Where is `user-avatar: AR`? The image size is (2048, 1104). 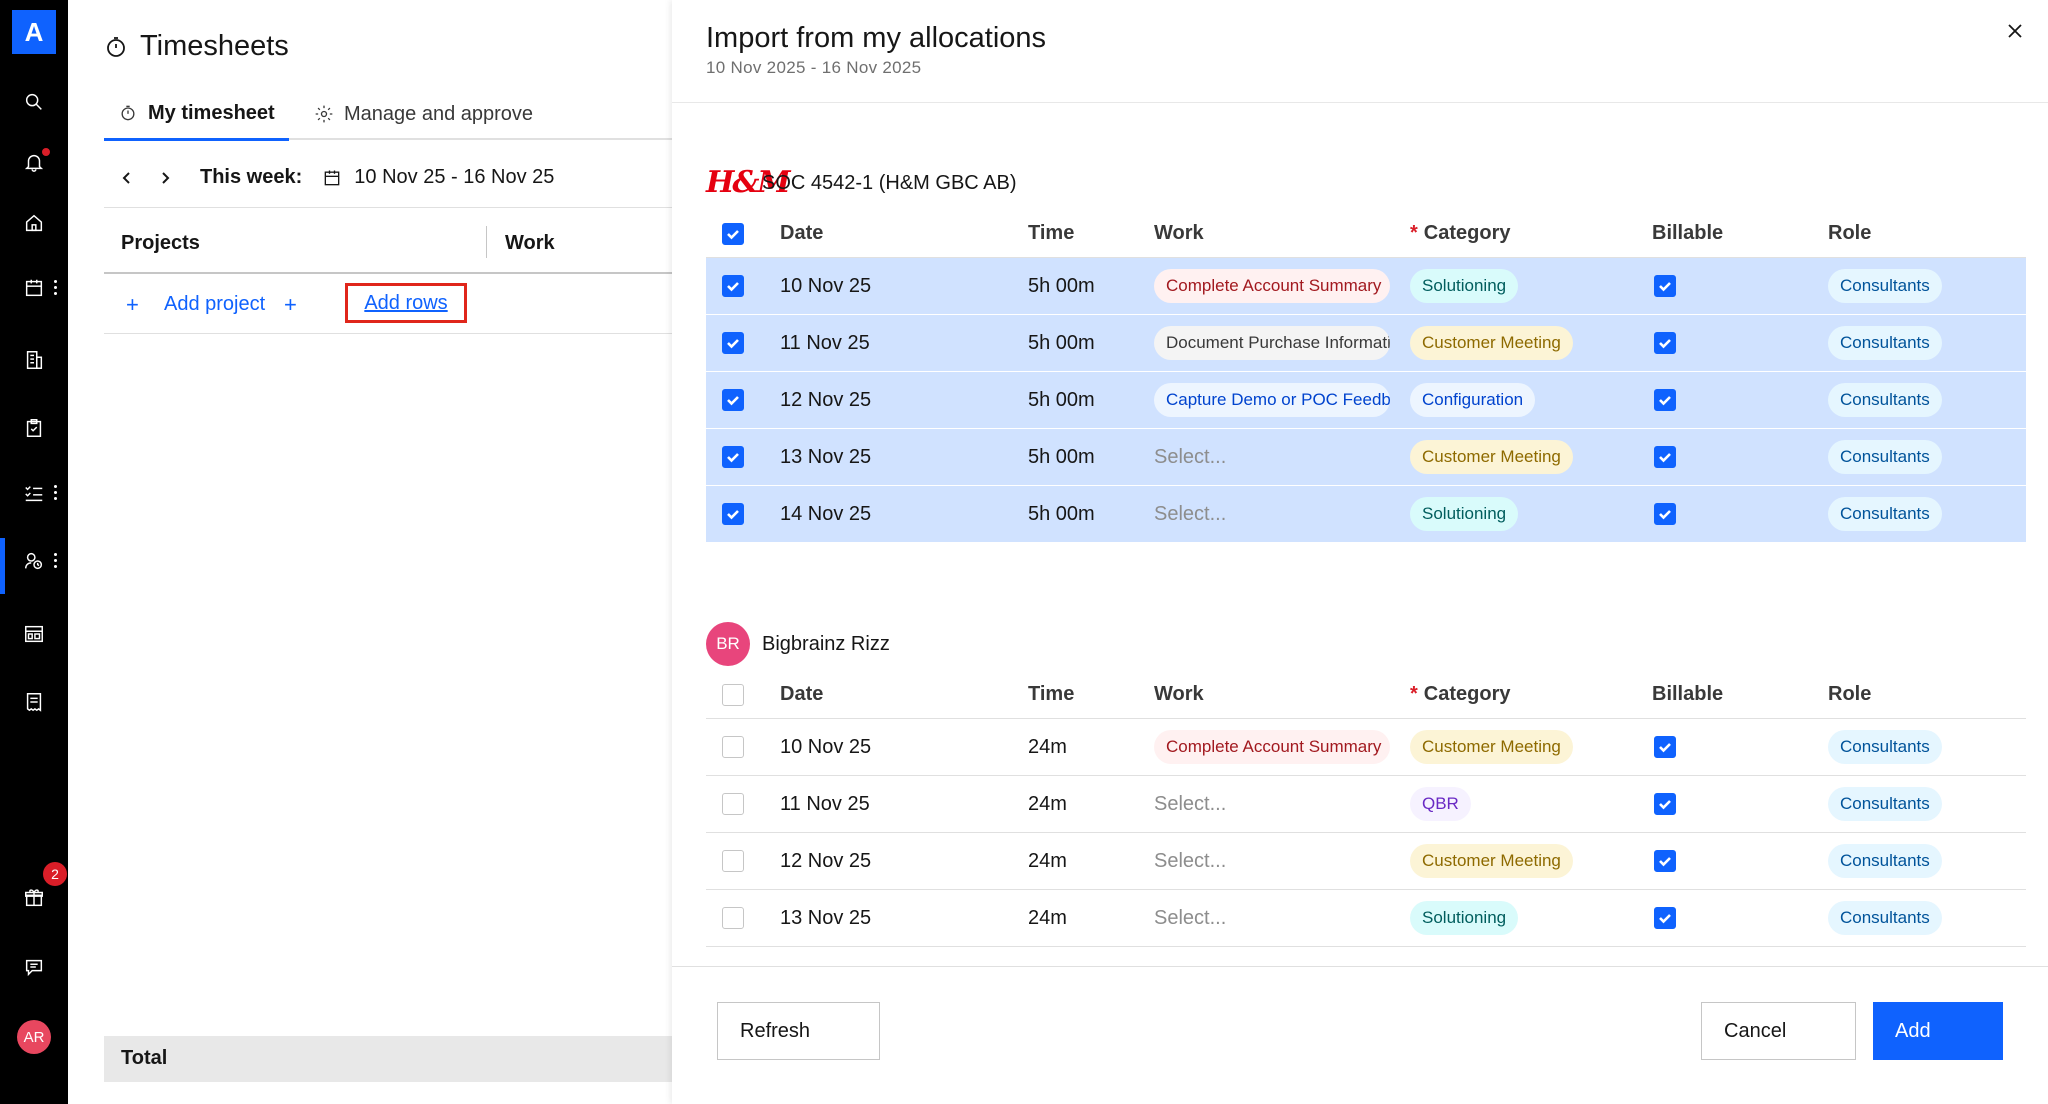 user-avatar: AR is located at coordinates (34, 1037).